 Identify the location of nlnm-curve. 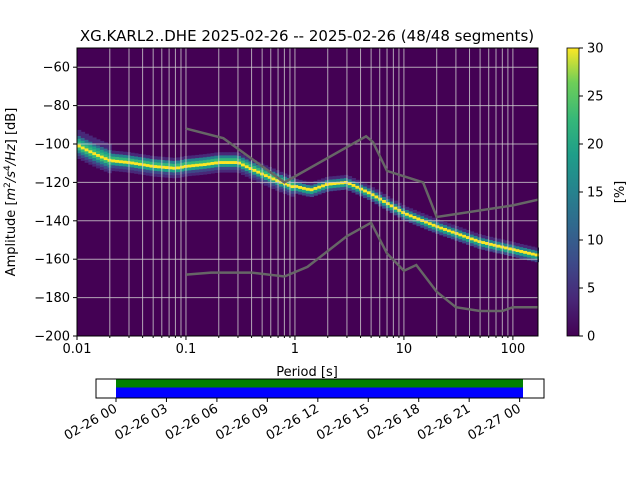
(361, 266).